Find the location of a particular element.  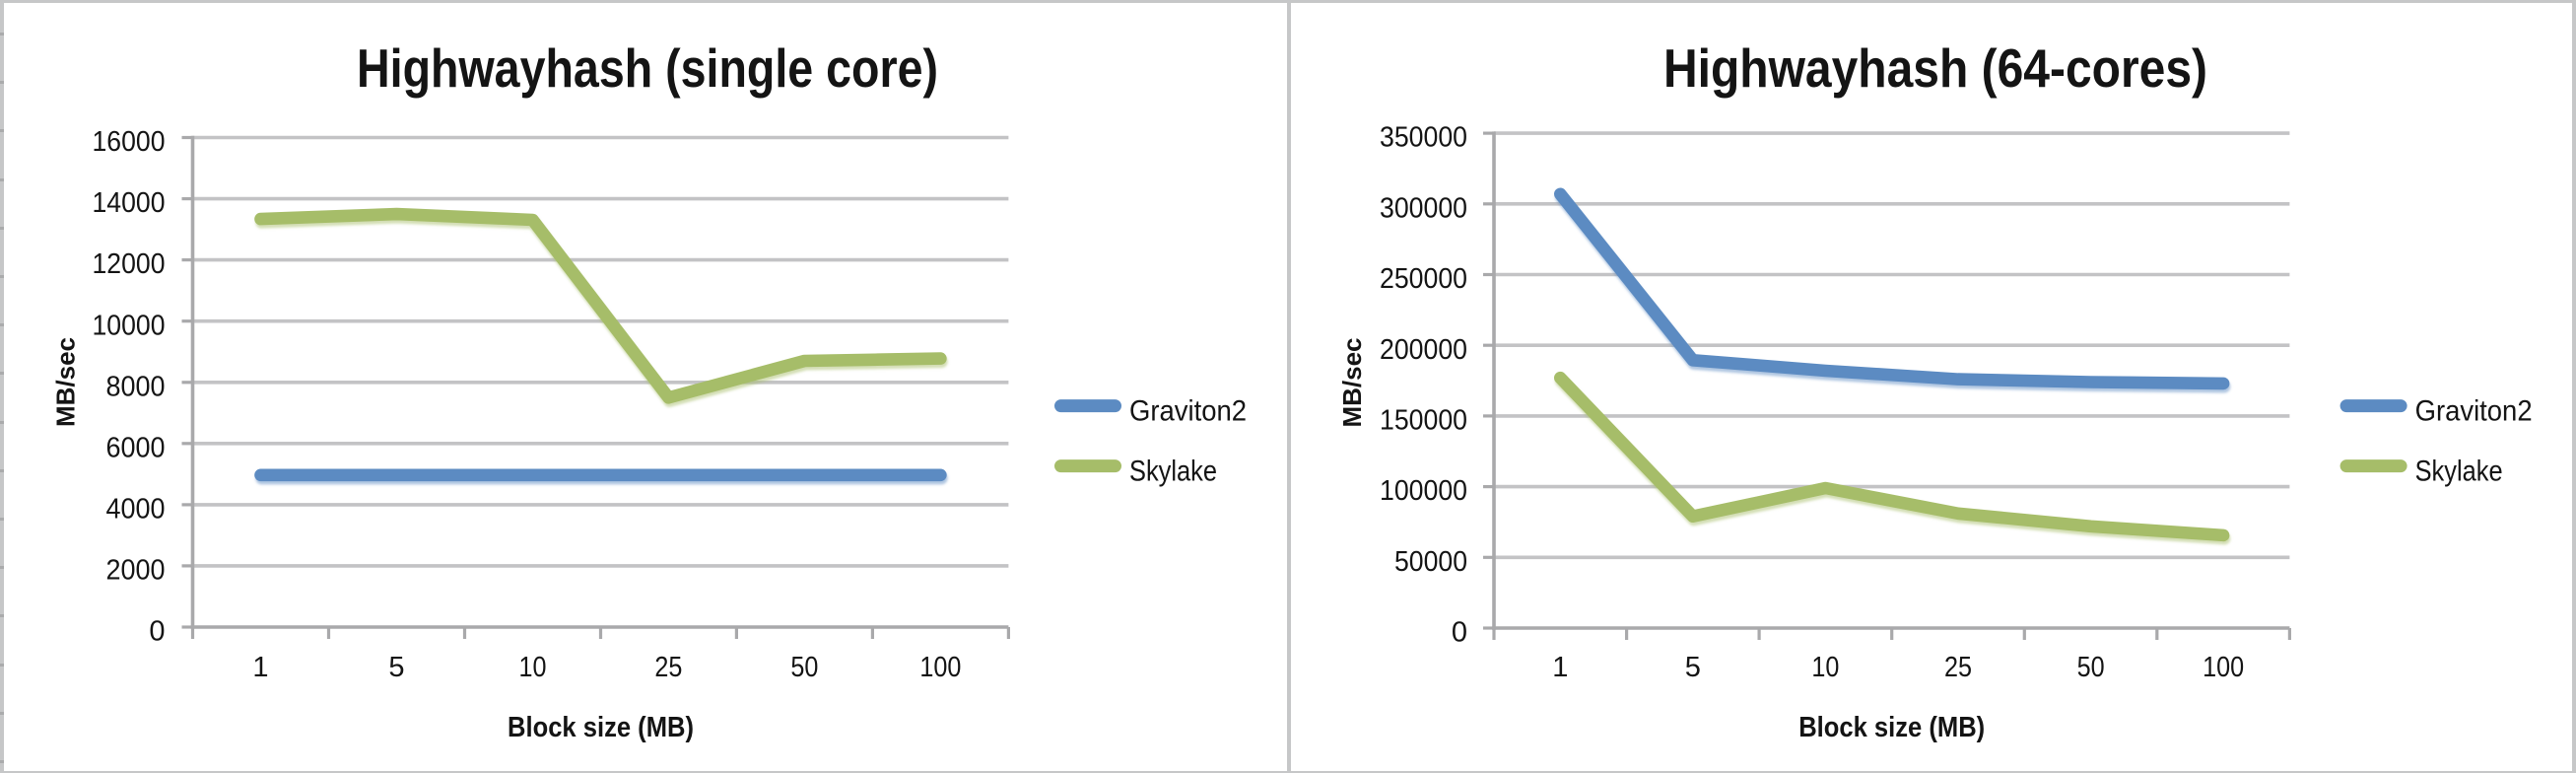

svg-text: 350000 is located at coordinates (1423, 138).